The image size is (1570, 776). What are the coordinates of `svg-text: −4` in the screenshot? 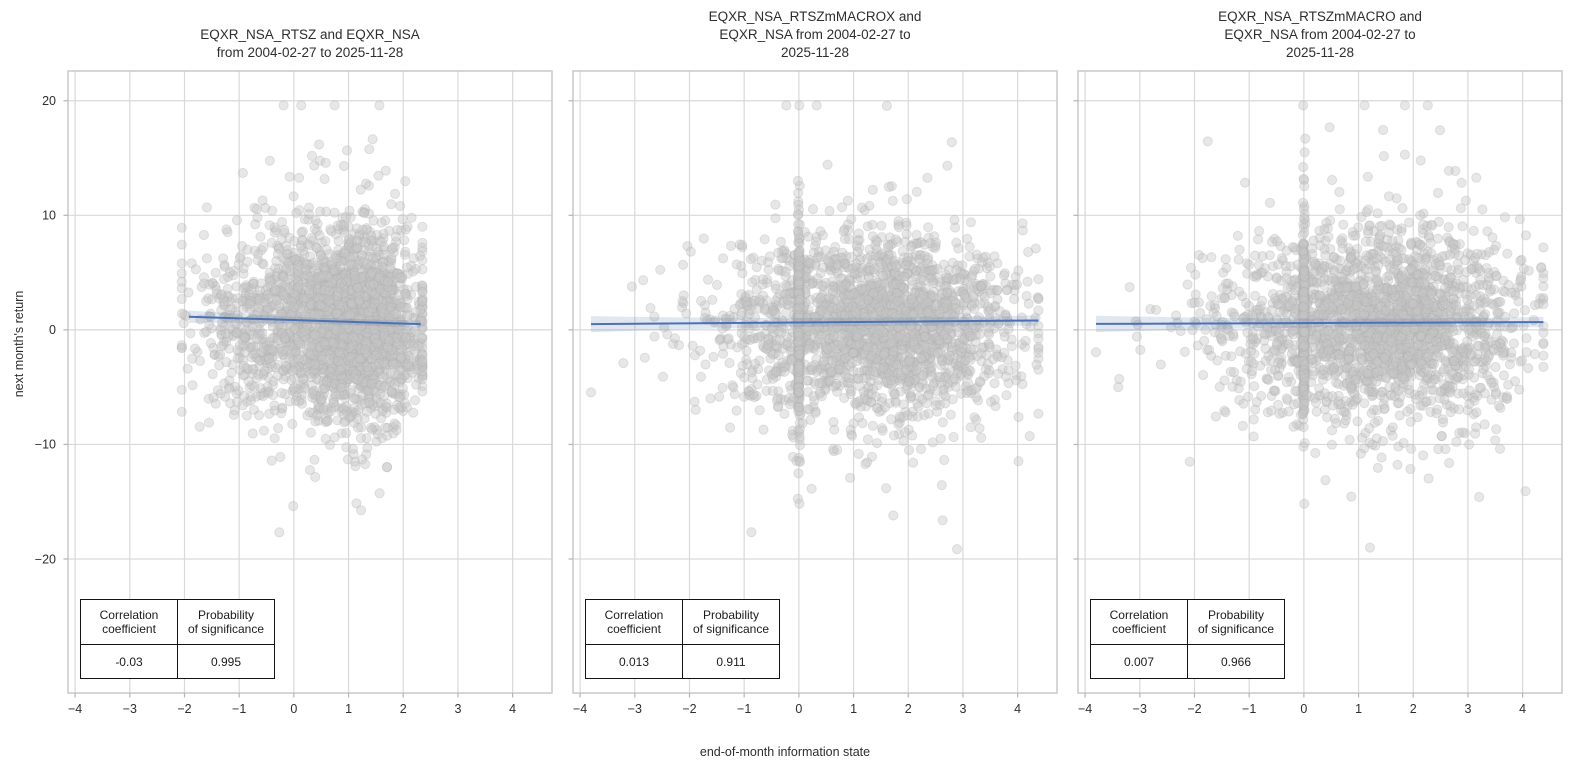 It's located at (75, 709).